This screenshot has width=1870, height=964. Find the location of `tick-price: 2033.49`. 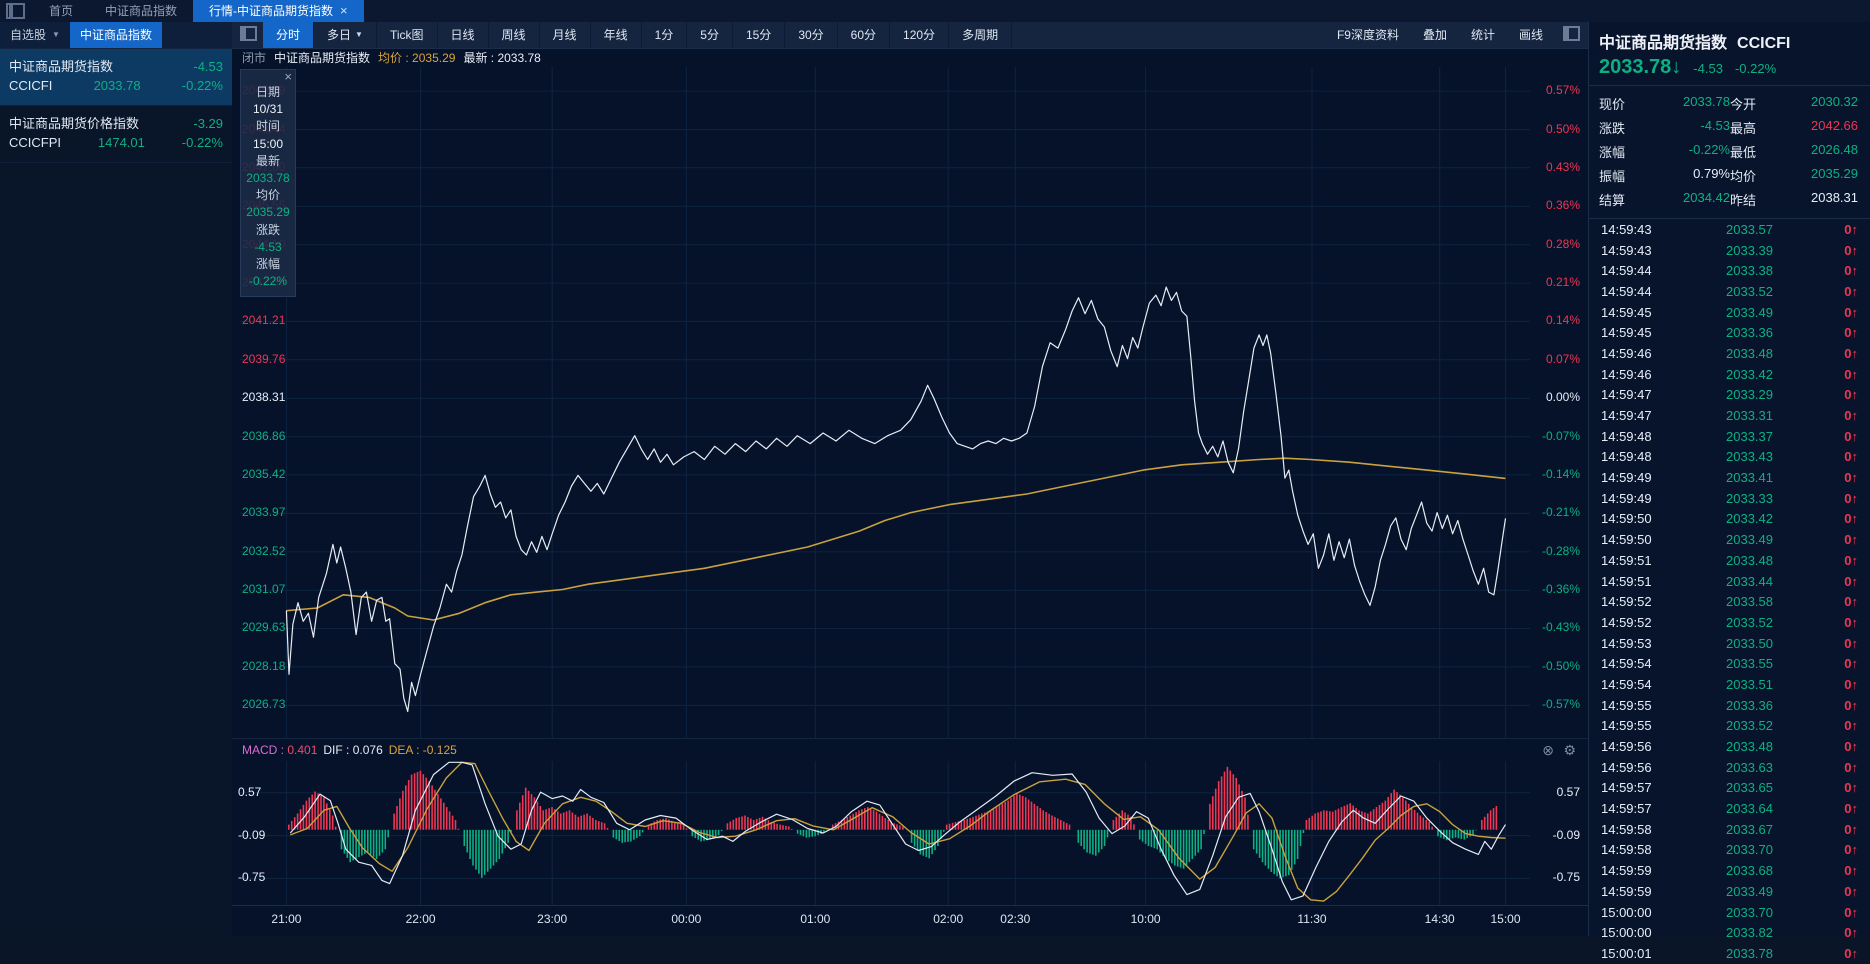

tick-price: 2033.49 is located at coordinates (1749, 891).